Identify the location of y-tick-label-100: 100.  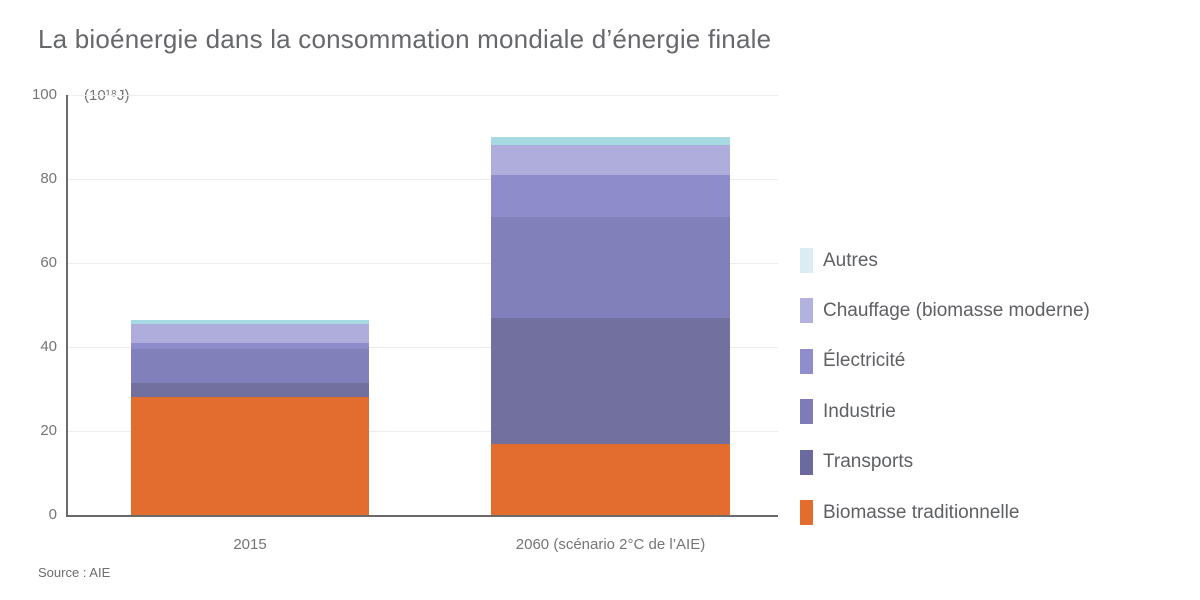
(44, 94).